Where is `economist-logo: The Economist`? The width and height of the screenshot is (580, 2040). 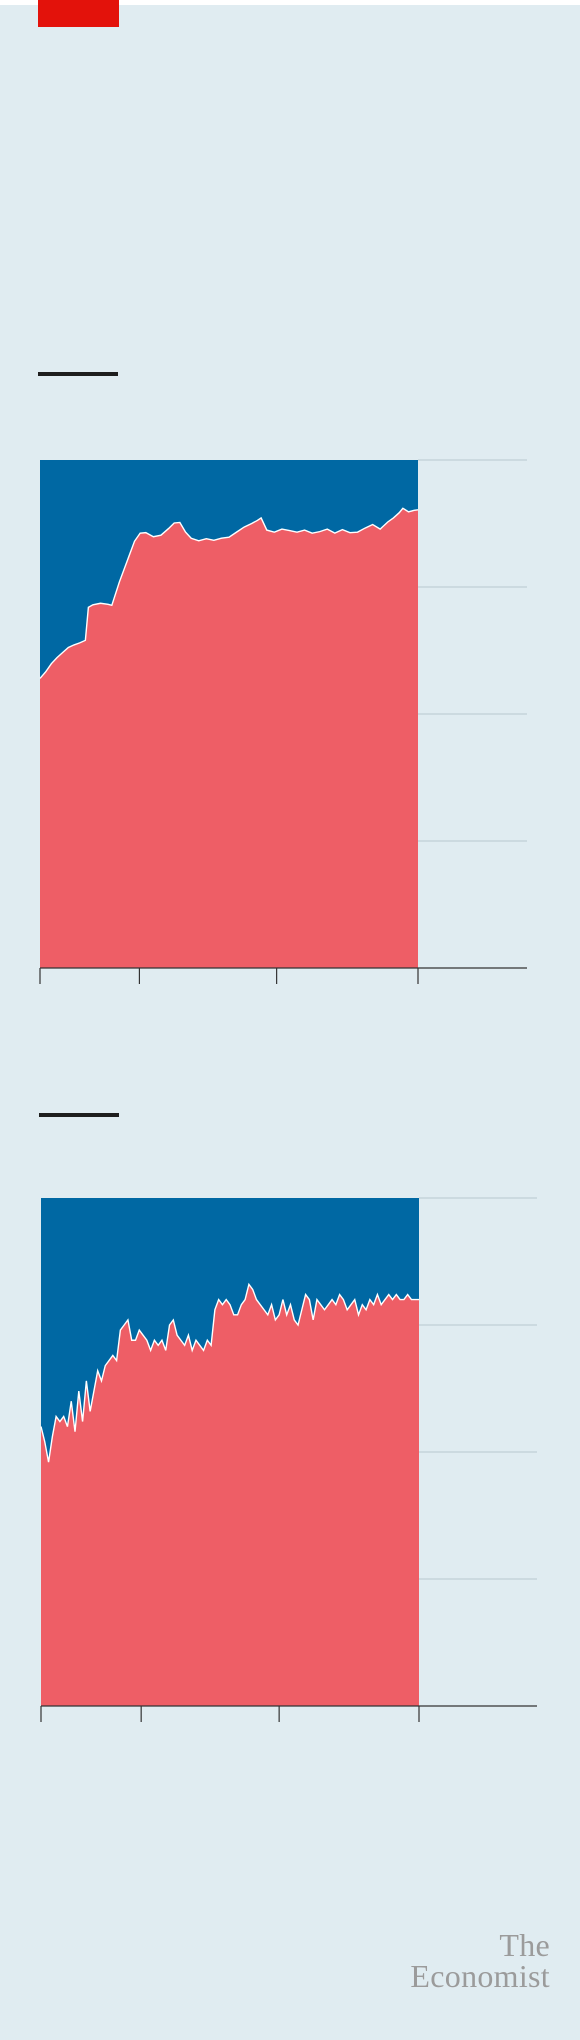 economist-logo: The Economist is located at coordinates (465, 1960).